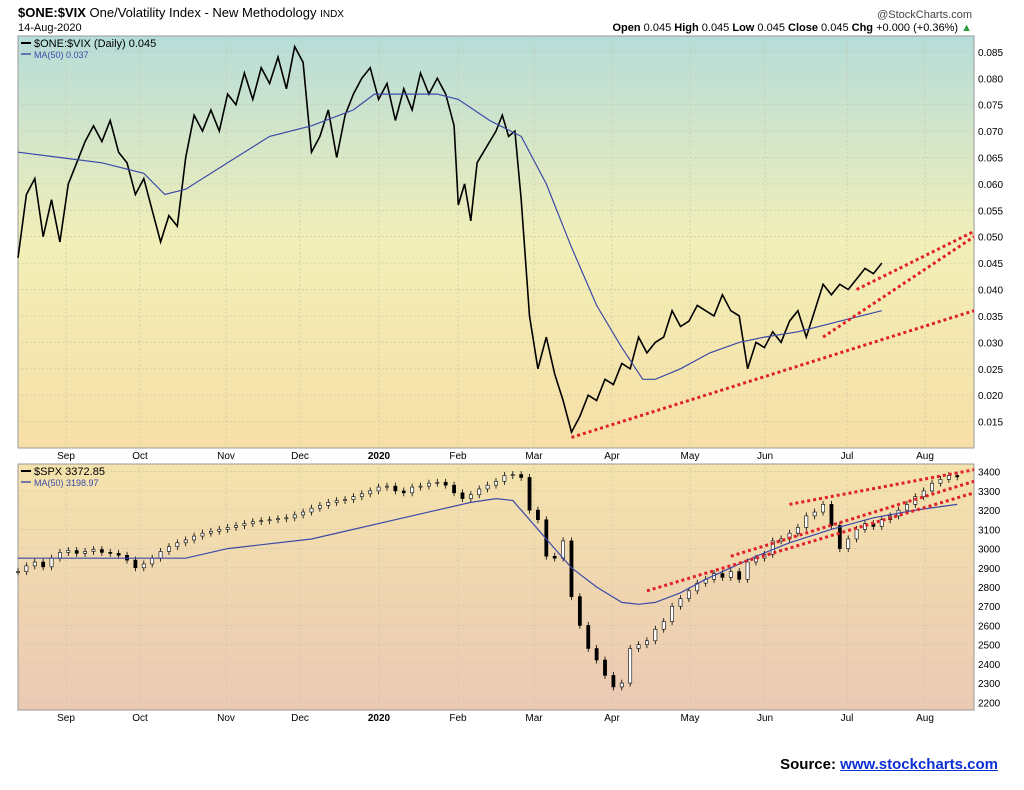  What do you see at coordinates (989, 492) in the screenshot?
I see `y-tick-label: 3300` at bounding box center [989, 492].